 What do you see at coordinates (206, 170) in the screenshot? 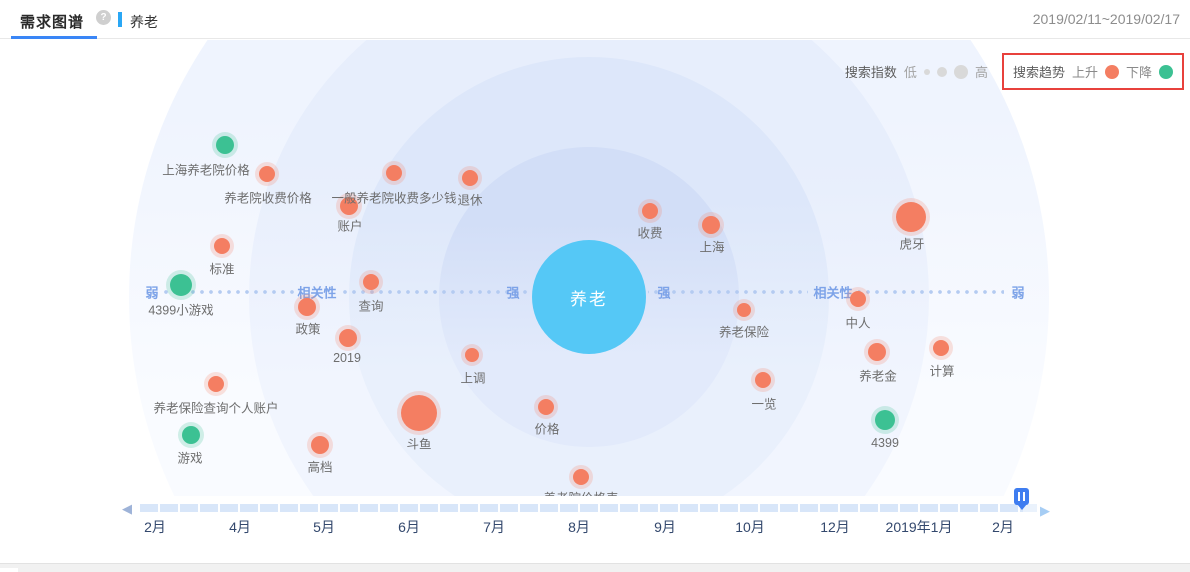
I see `keyword-label: 上海养老院价格` at bounding box center [206, 170].